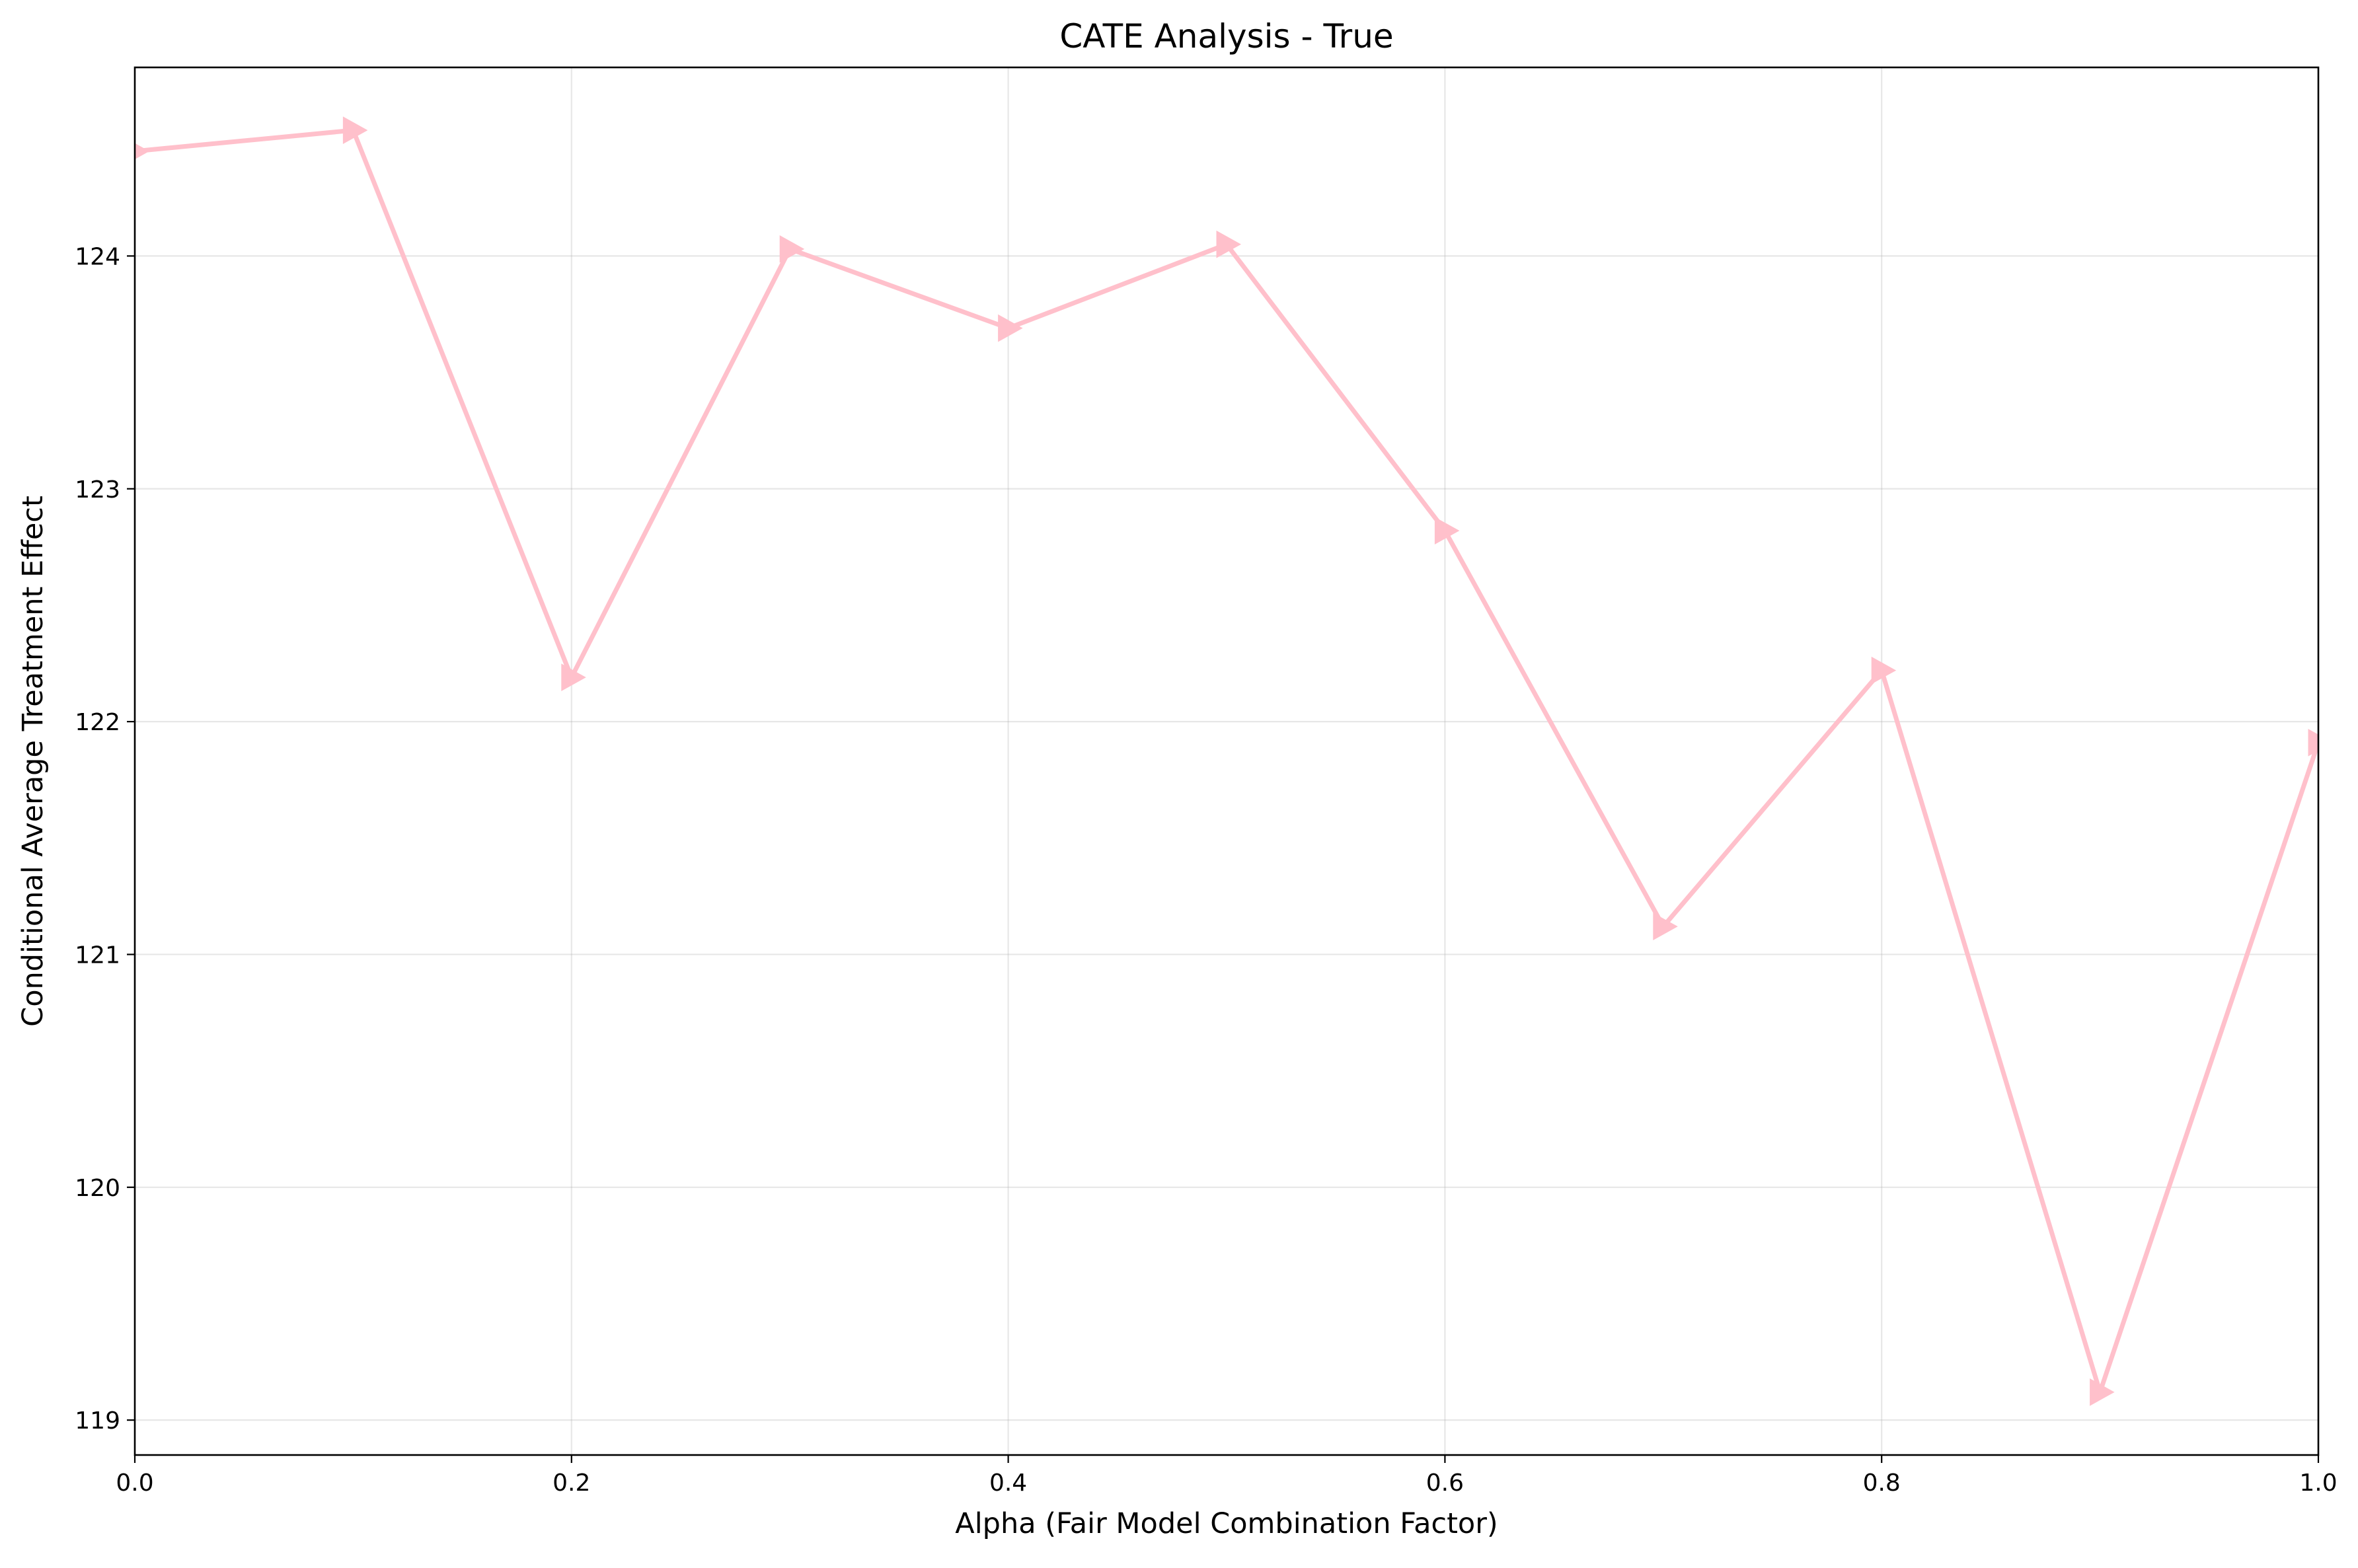  I want to click on x-tick-label: 1.0, so click(2318, 1483).